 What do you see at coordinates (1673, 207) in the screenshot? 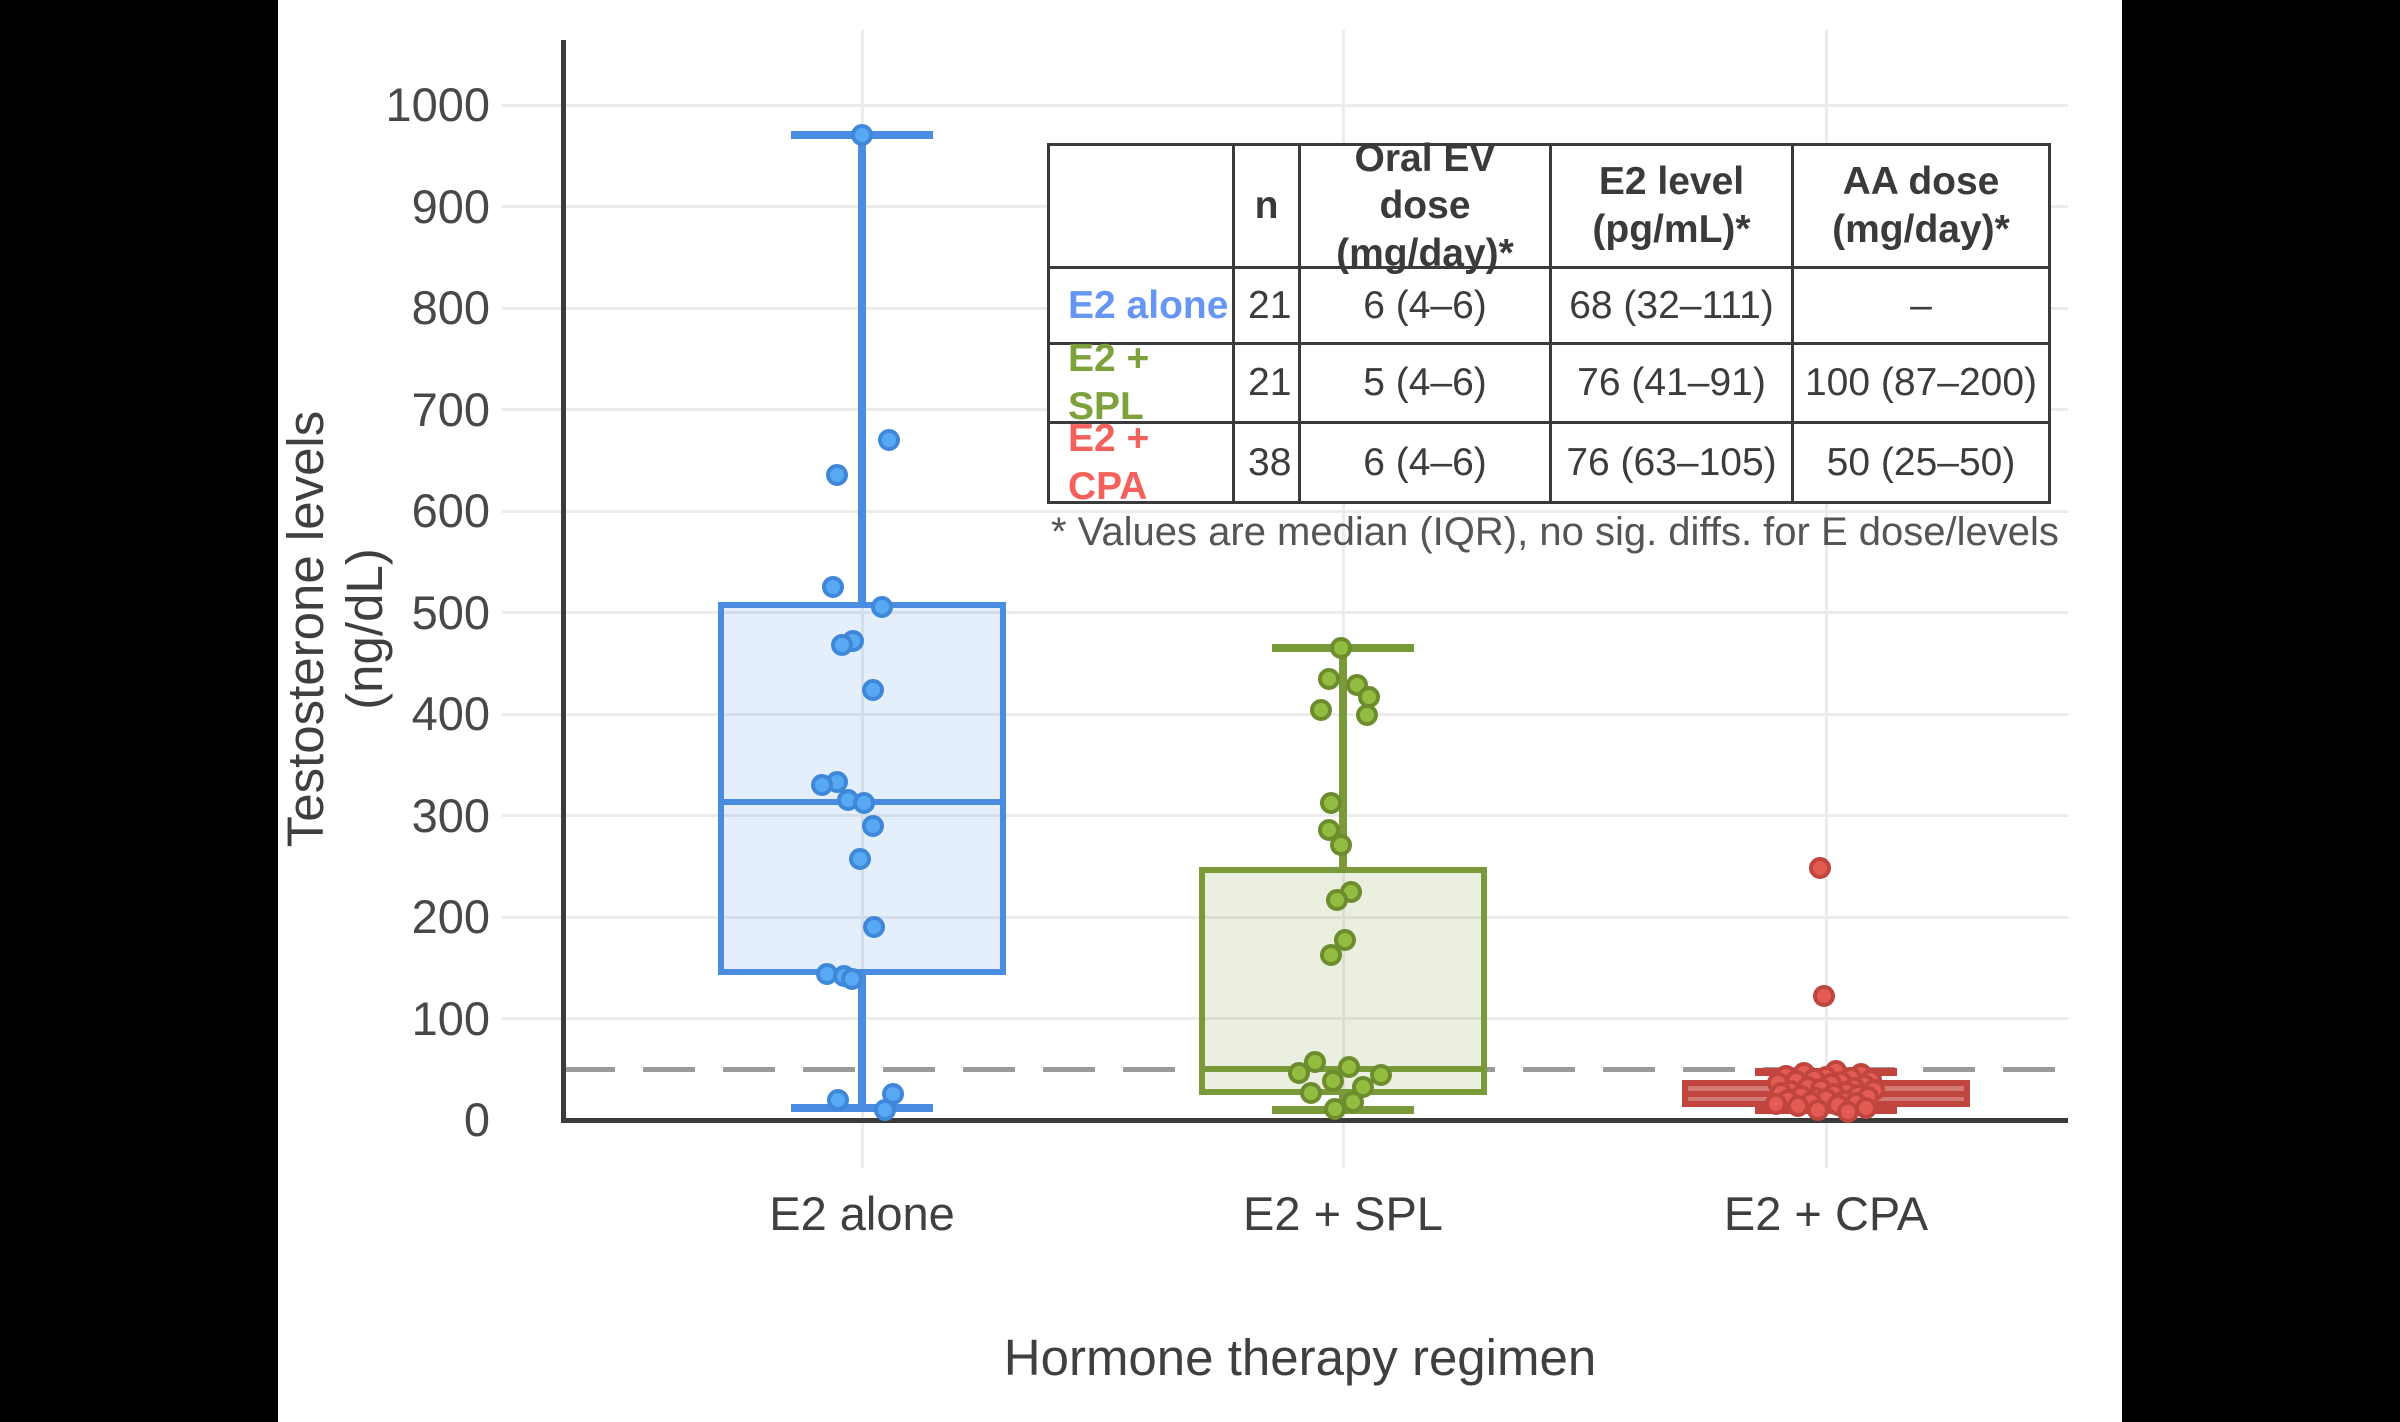
I see `table-header-e2-level: E2 level (pg/mL)*` at bounding box center [1673, 207].